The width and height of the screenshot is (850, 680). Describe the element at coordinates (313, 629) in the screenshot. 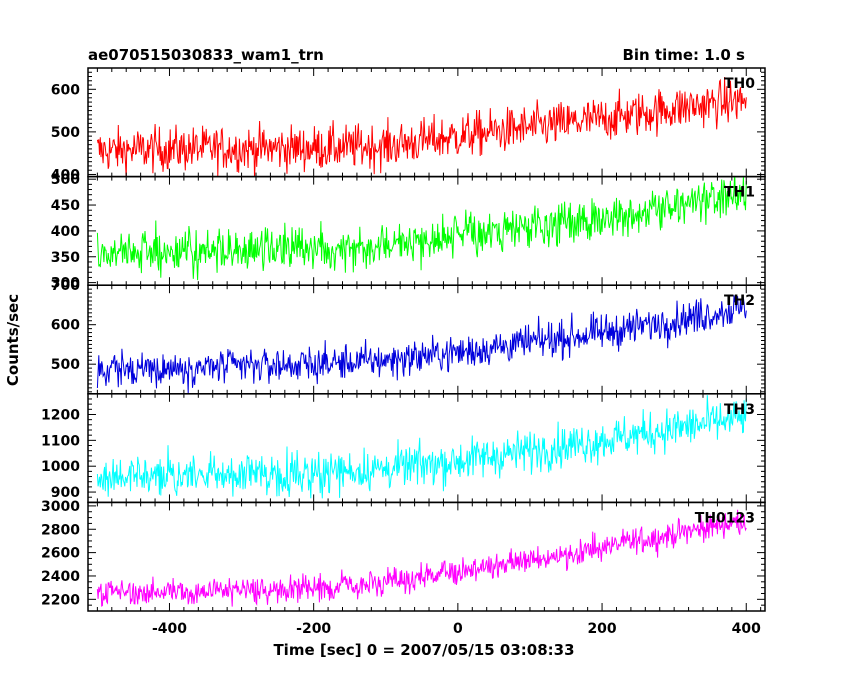

I see `x-tick-label: -200` at that location.